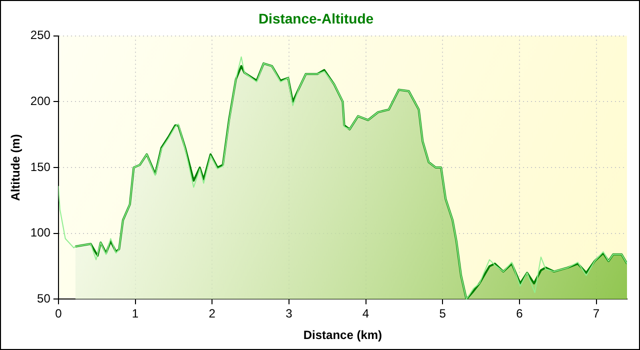  What do you see at coordinates (316, 18) in the screenshot?
I see `chart-title: Distance-Altitude` at bounding box center [316, 18].